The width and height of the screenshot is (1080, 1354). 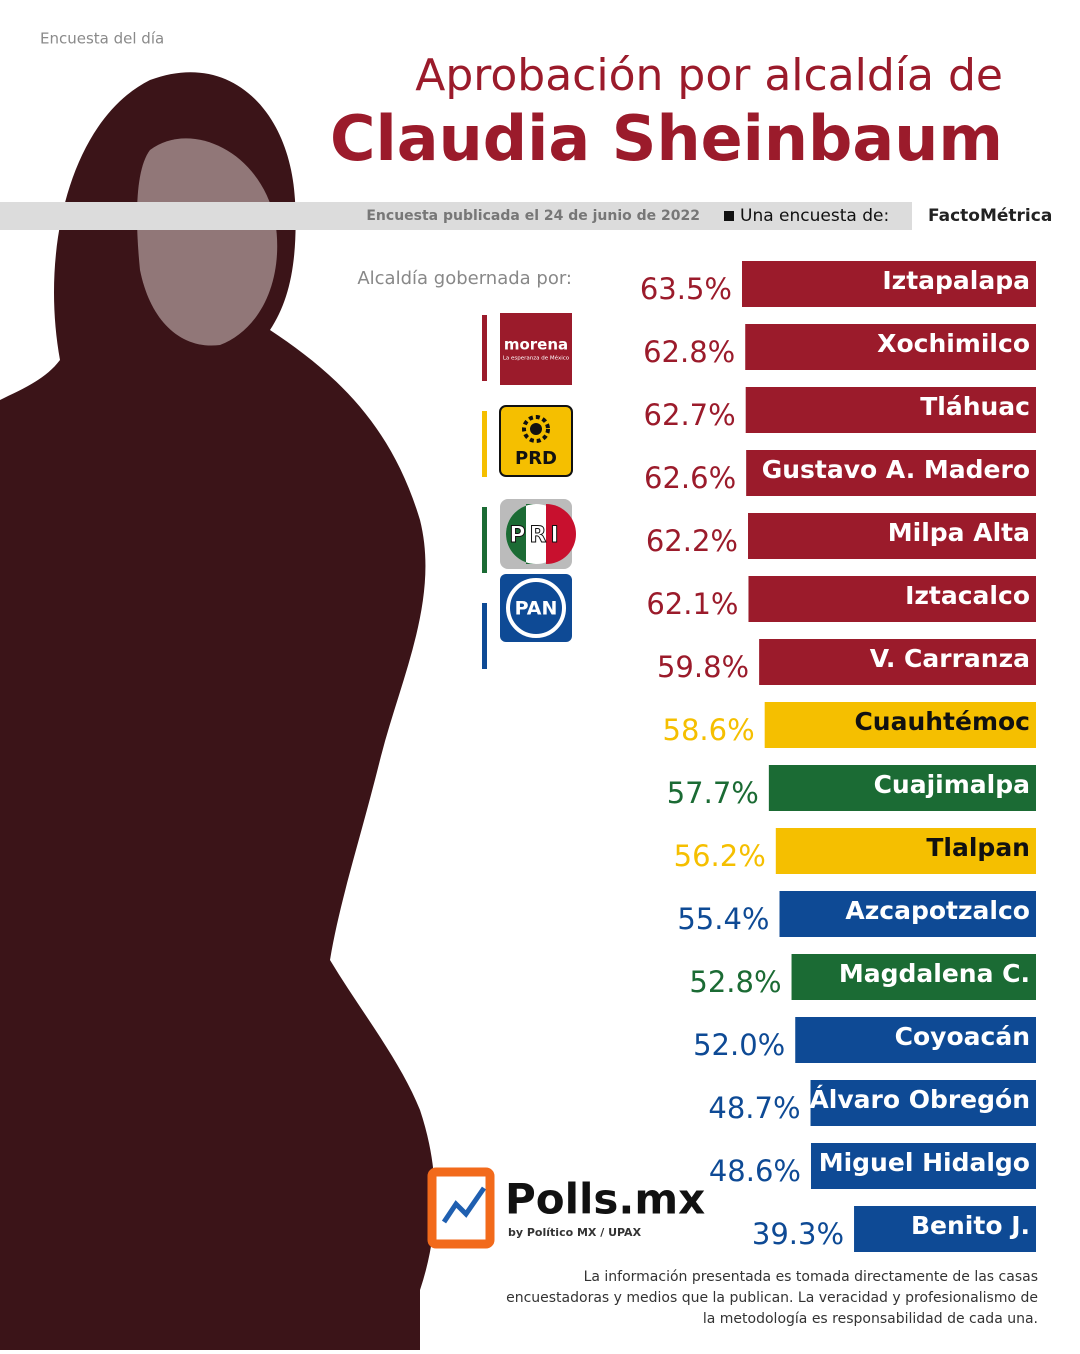 What do you see at coordinates (689, 352) in the screenshot?
I see `value-label: 62.8%` at bounding box center [689, 352].